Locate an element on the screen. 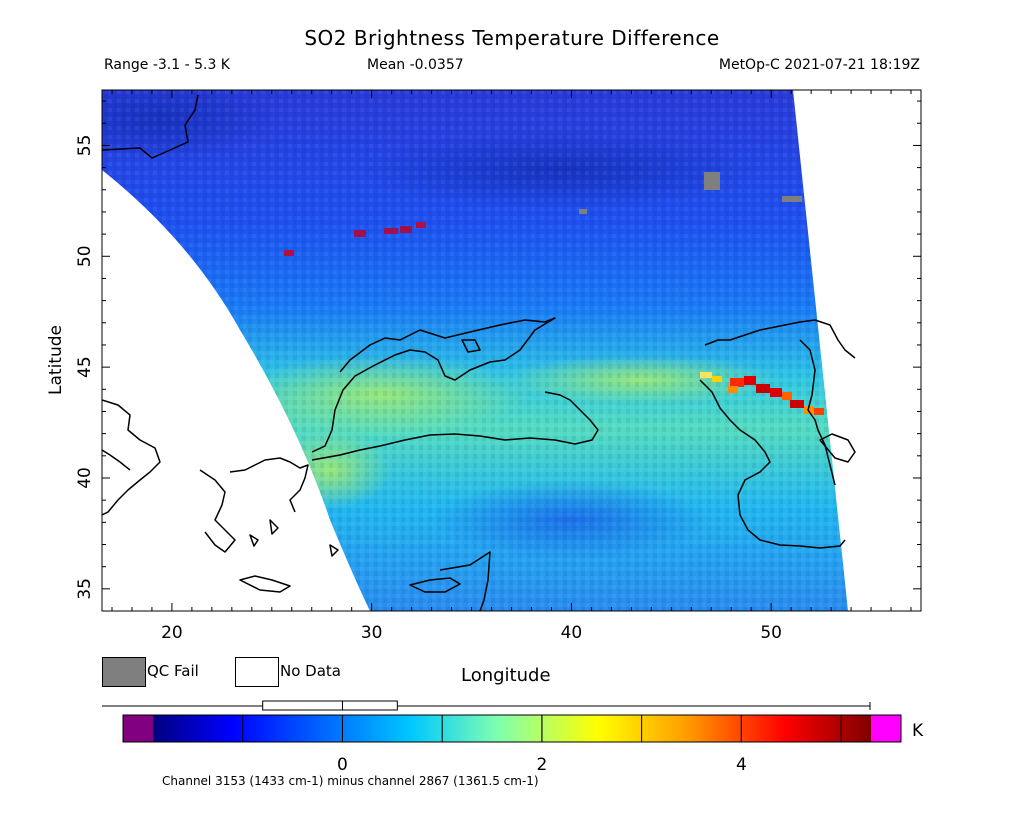 Image resolution: width=1024 pixels, height=813 pixels. y-tick-label: 35 is located at coordinates (85, 589).